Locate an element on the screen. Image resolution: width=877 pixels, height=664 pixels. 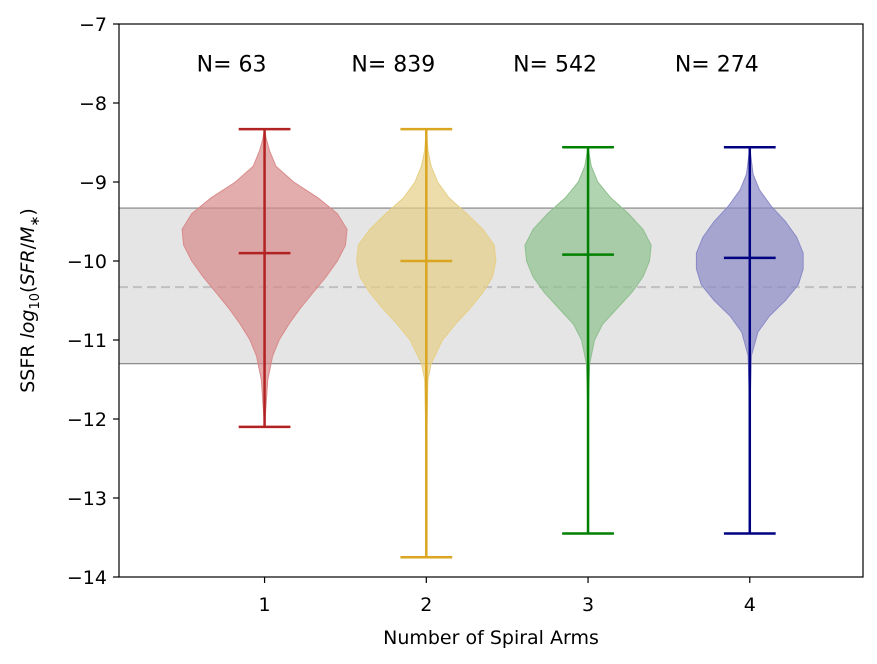
x-tick-label: 4 is located at coordinates (750, 605).